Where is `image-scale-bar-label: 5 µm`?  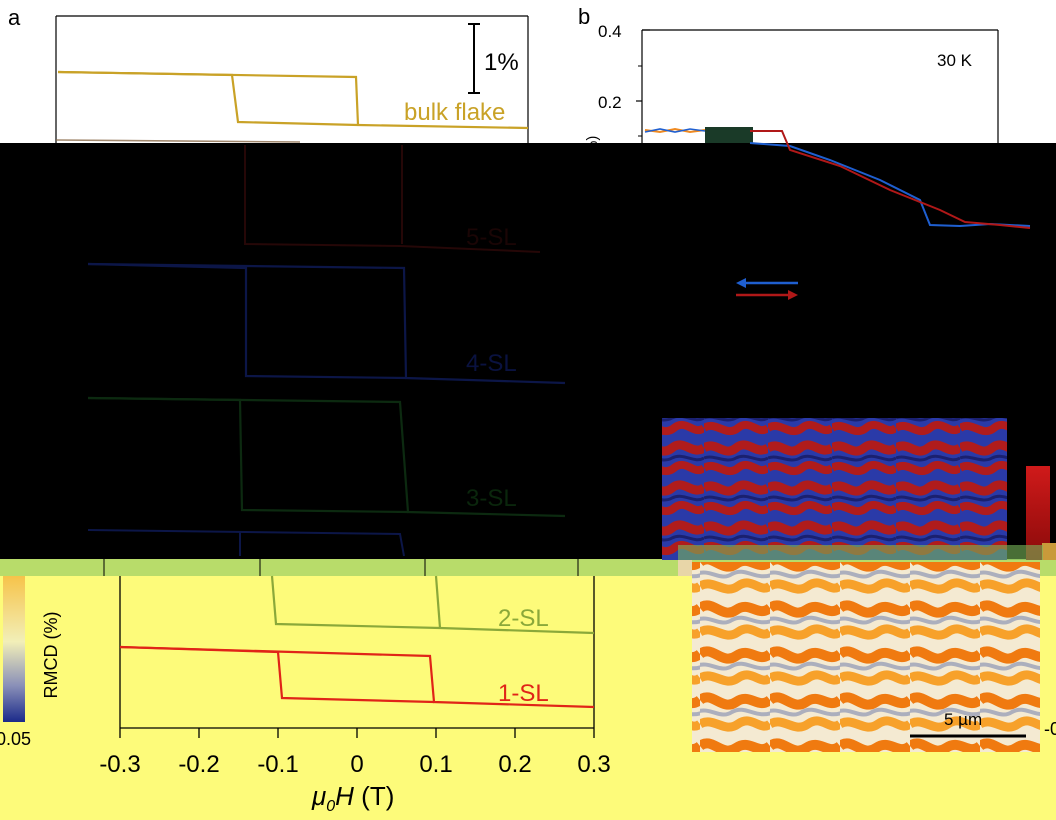
image-scale-bar-label: 5 µm is located at coordinates (963, 719).